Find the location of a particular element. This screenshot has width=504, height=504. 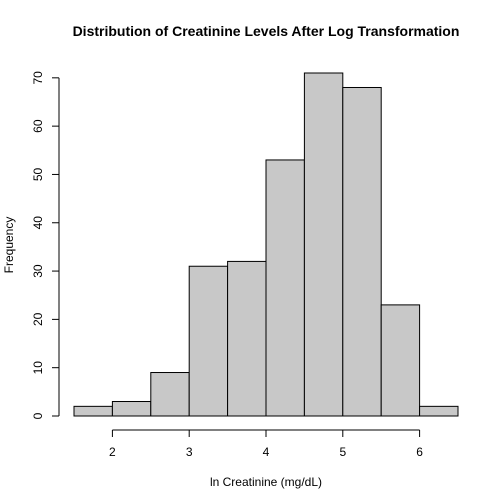

y-tick-label: 60 is located at coordinates (38, 126).